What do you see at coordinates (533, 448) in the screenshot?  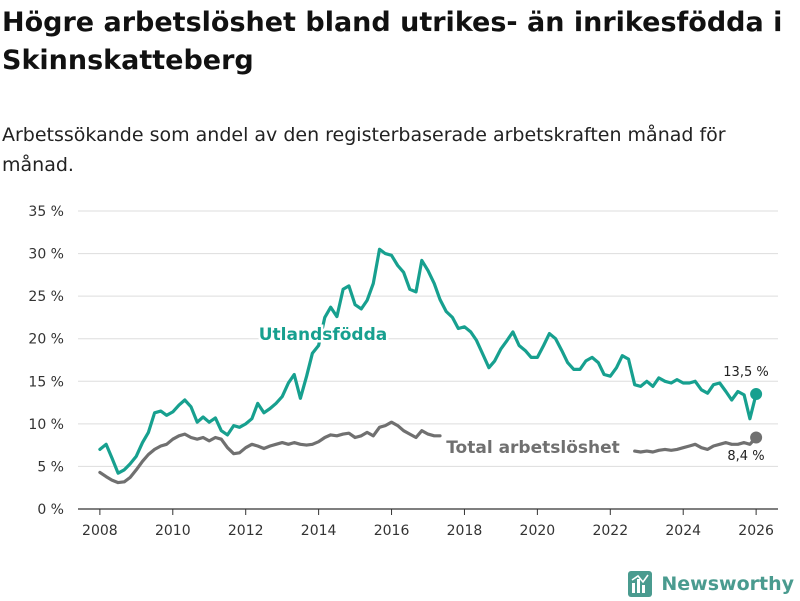 I see `series-label-total: Total arbetslöshet` at bounding box center [533, 448].